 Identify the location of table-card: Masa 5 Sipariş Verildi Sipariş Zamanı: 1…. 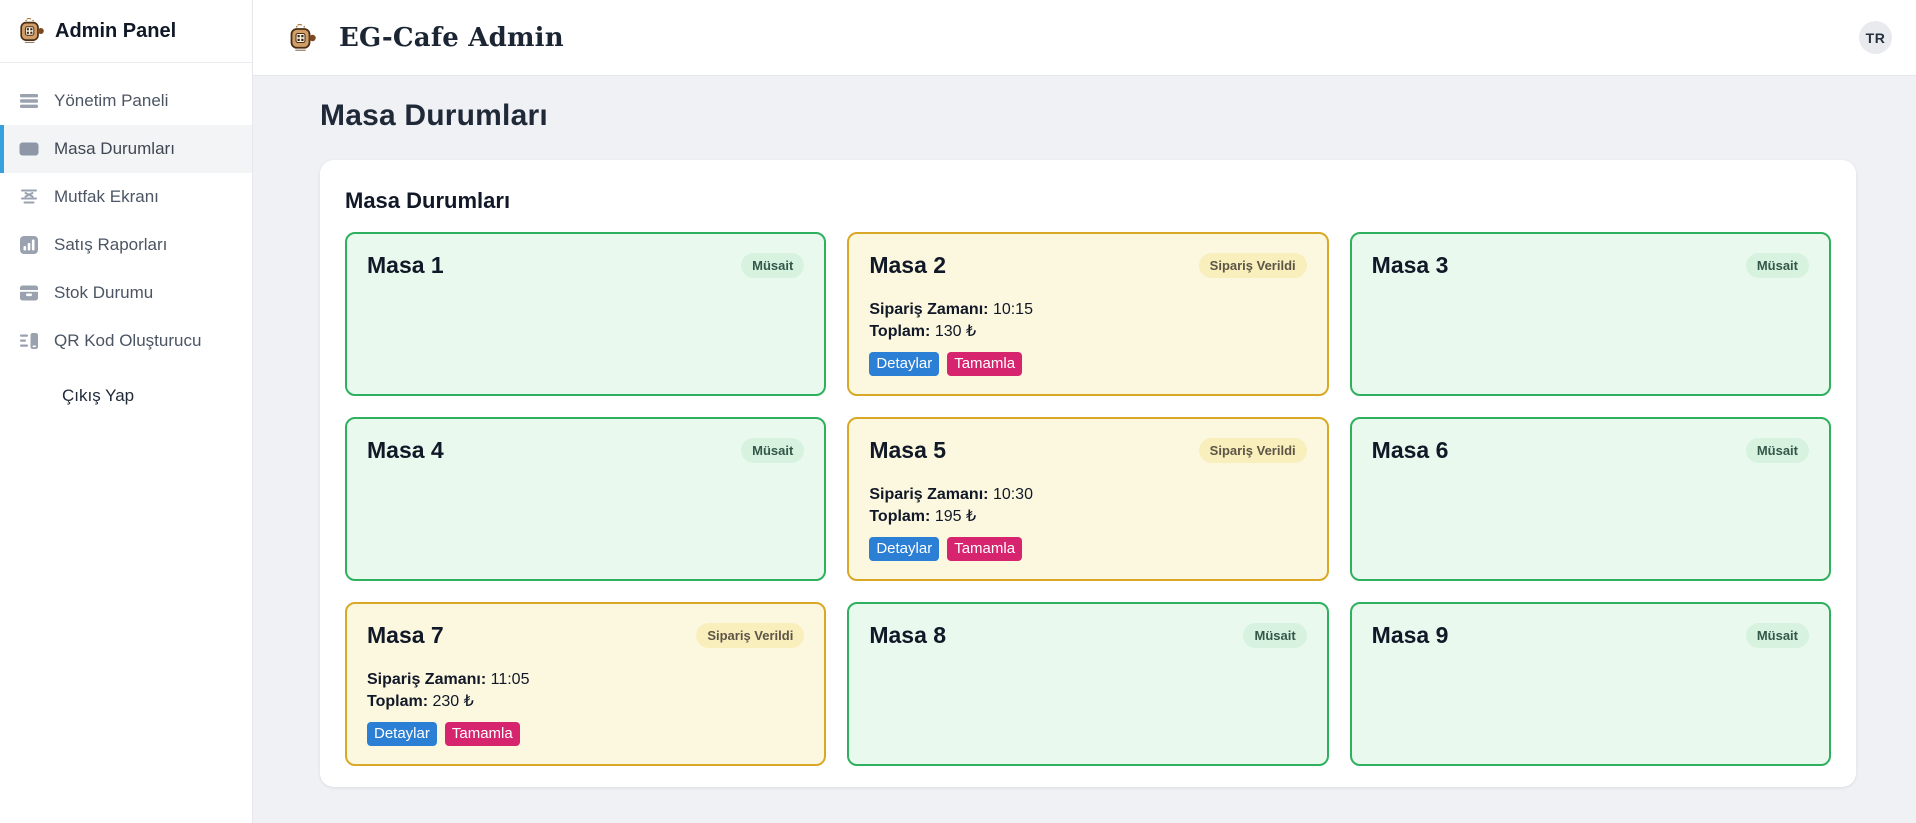
(1088, 499).